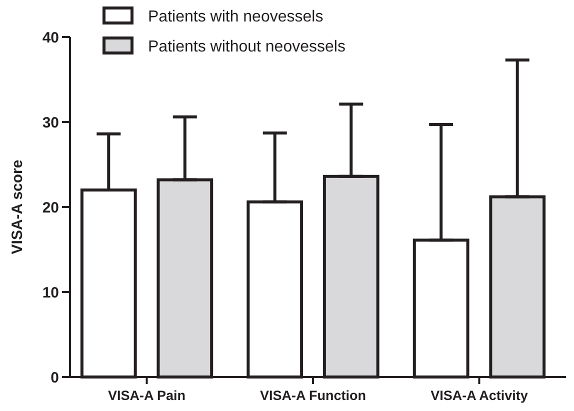 The height and width of the screenshot is (411, 574). I want to click on y-axis-title: VISA-A score, so click(17, 207).